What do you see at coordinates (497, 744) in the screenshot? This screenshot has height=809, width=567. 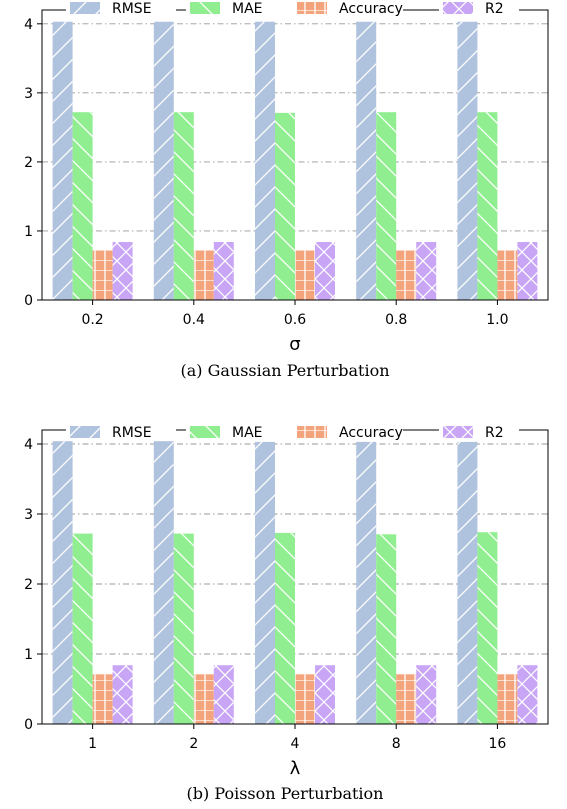 I see `x-tick-label: 16` at bounding box center [497, 744].